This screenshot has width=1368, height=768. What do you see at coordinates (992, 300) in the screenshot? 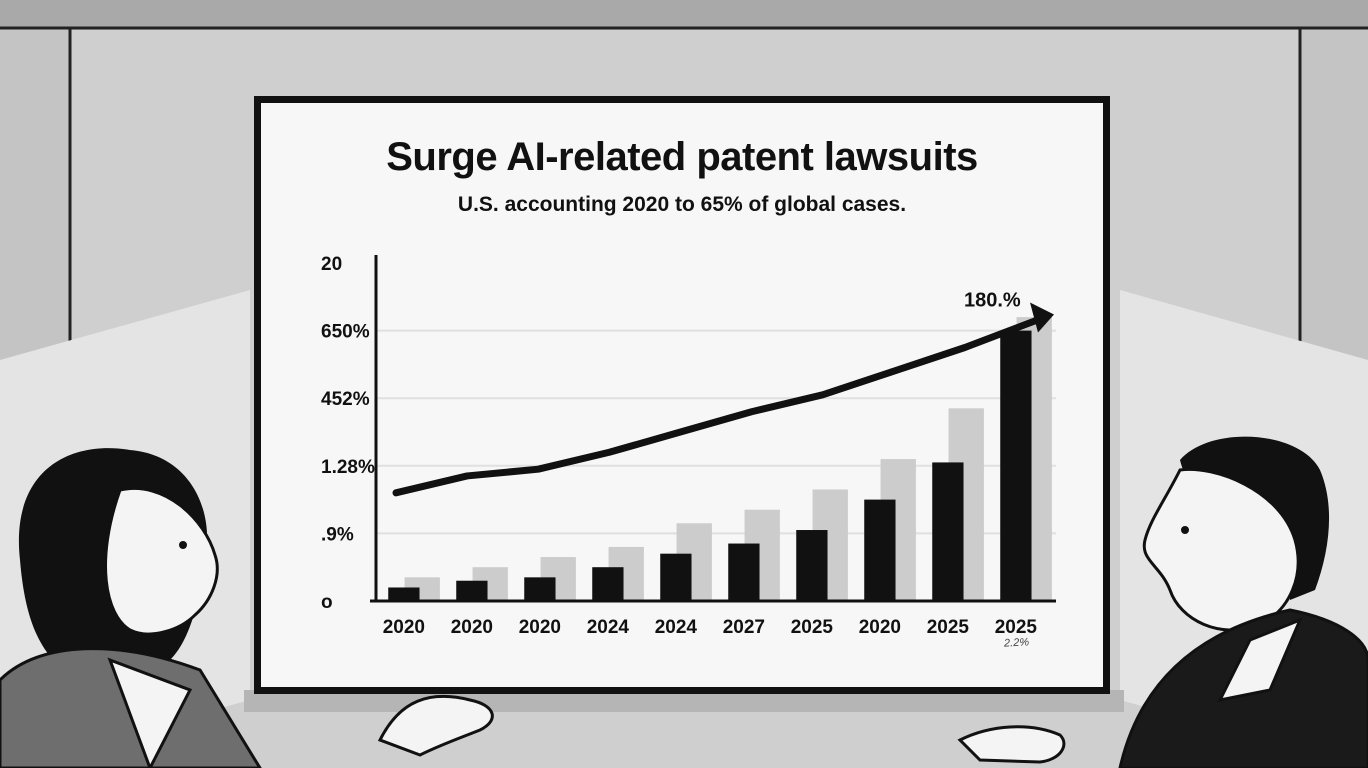
I see `trend-label: 180.%` at bounding box center [992, 300].